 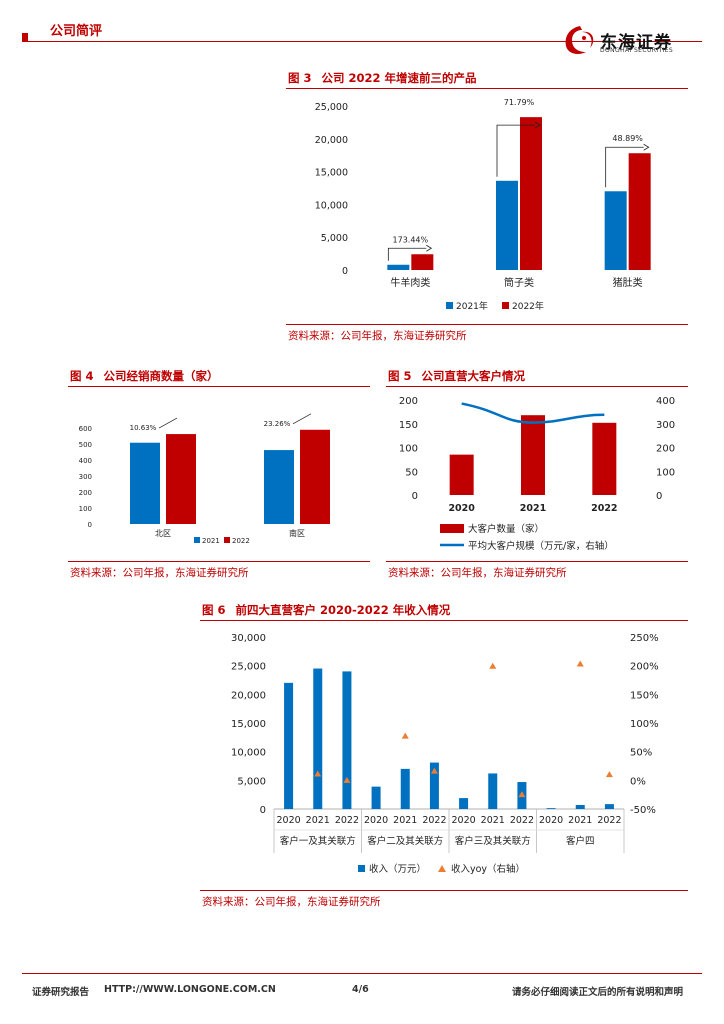 What do you see at coordinates (636, 43) in the screenshot?
I see `company-logo-text: 东海证券` at bounding box center [636, 43].